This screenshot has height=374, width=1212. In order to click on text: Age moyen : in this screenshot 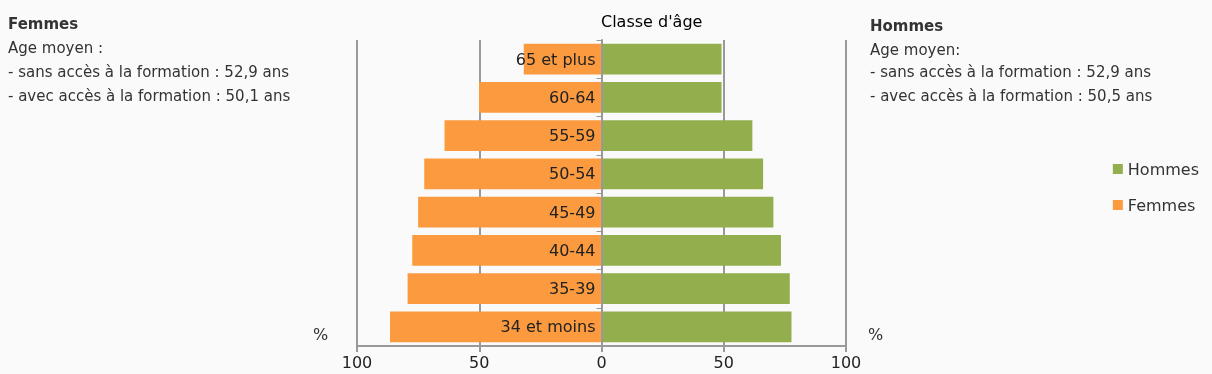, I will do `click(56, 47)`.